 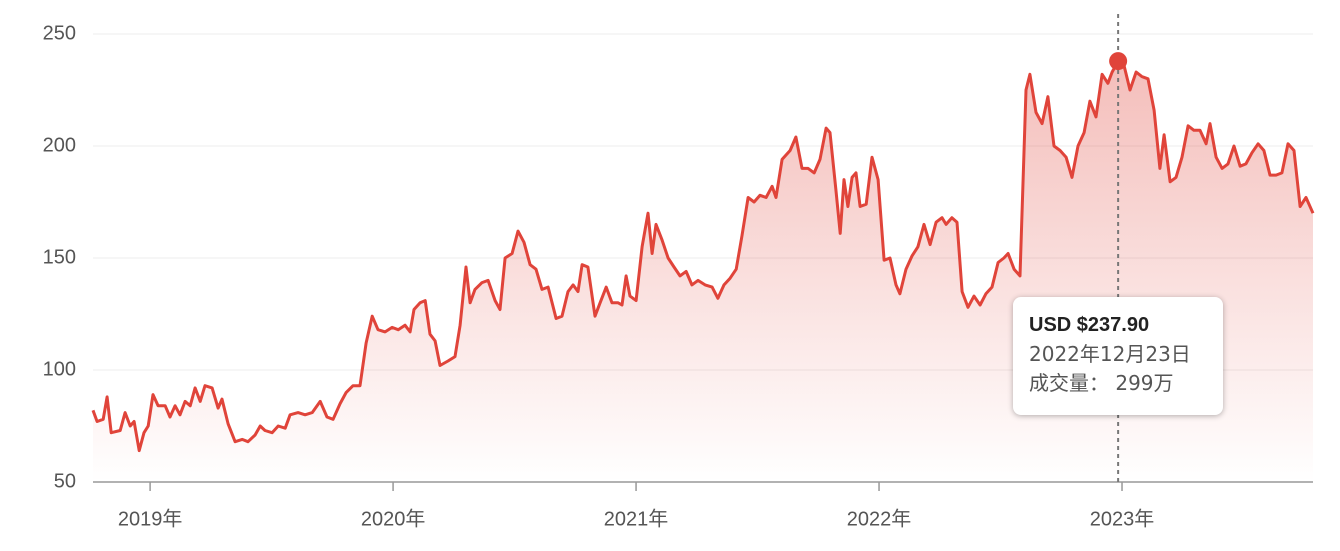 What do you see at coordinates (1089, 325) in the screenshot?
I see `tooltip-price: USD $237.90` at bounding box center [1089, 325].